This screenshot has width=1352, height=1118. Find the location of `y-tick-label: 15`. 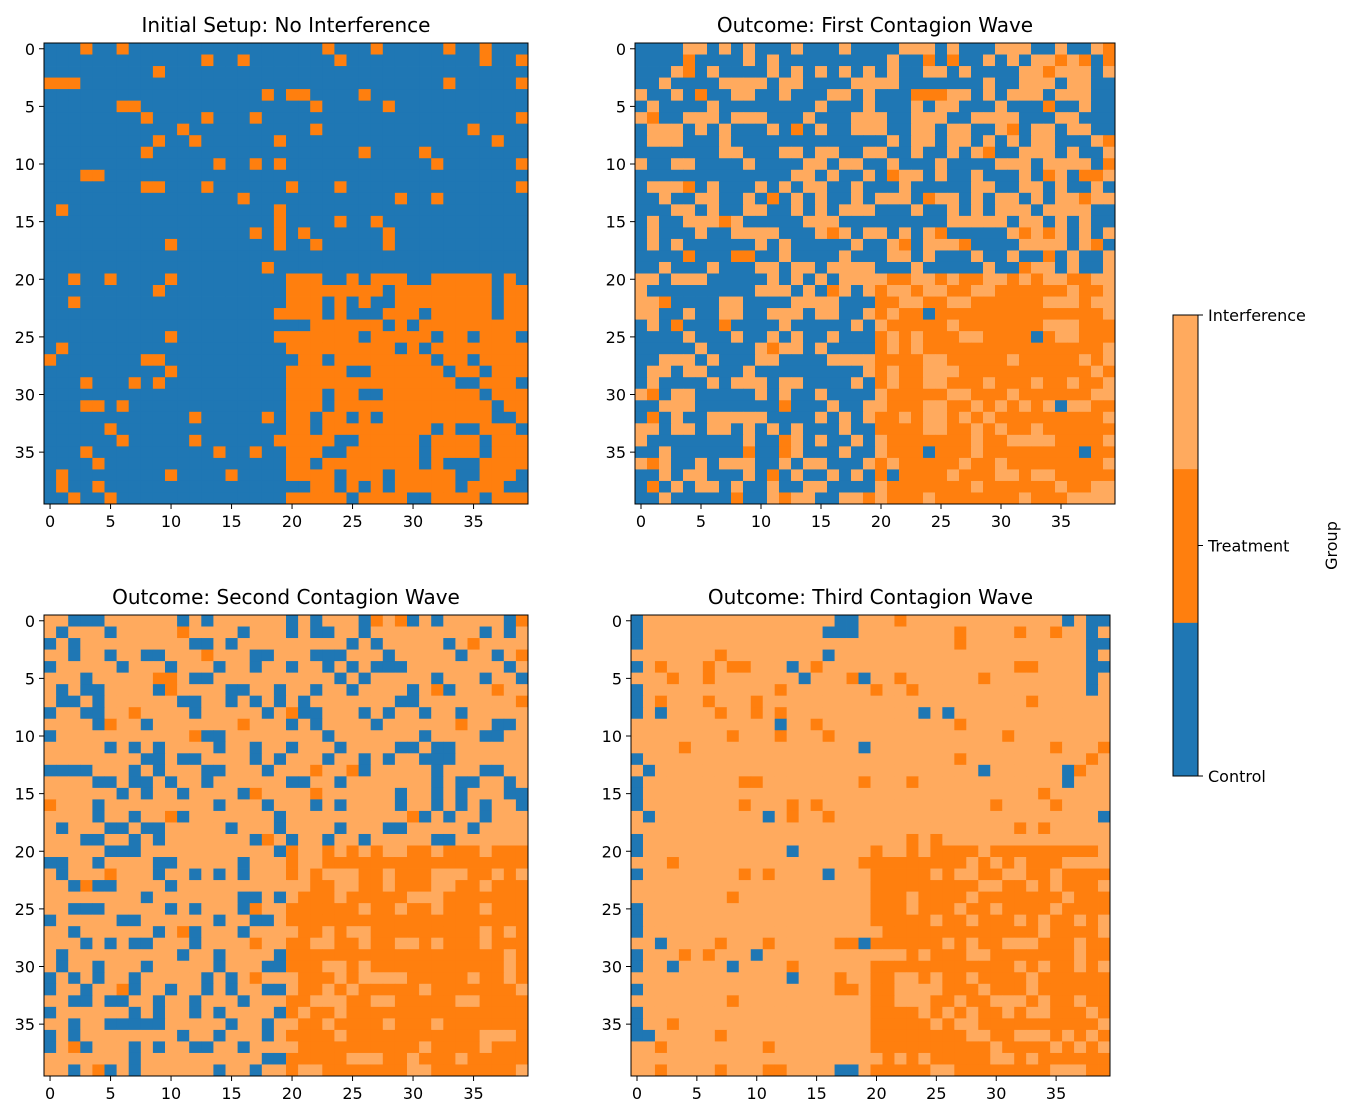

y-tick-label: 15 is located at coordinates (25, 794).